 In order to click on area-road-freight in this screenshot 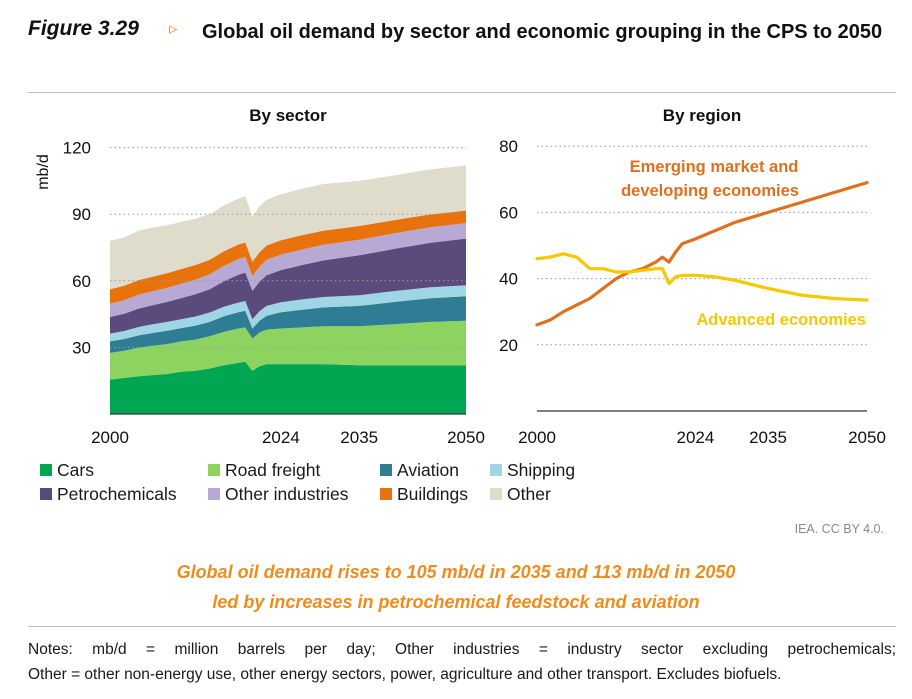, I will do `click(288, 350)`.